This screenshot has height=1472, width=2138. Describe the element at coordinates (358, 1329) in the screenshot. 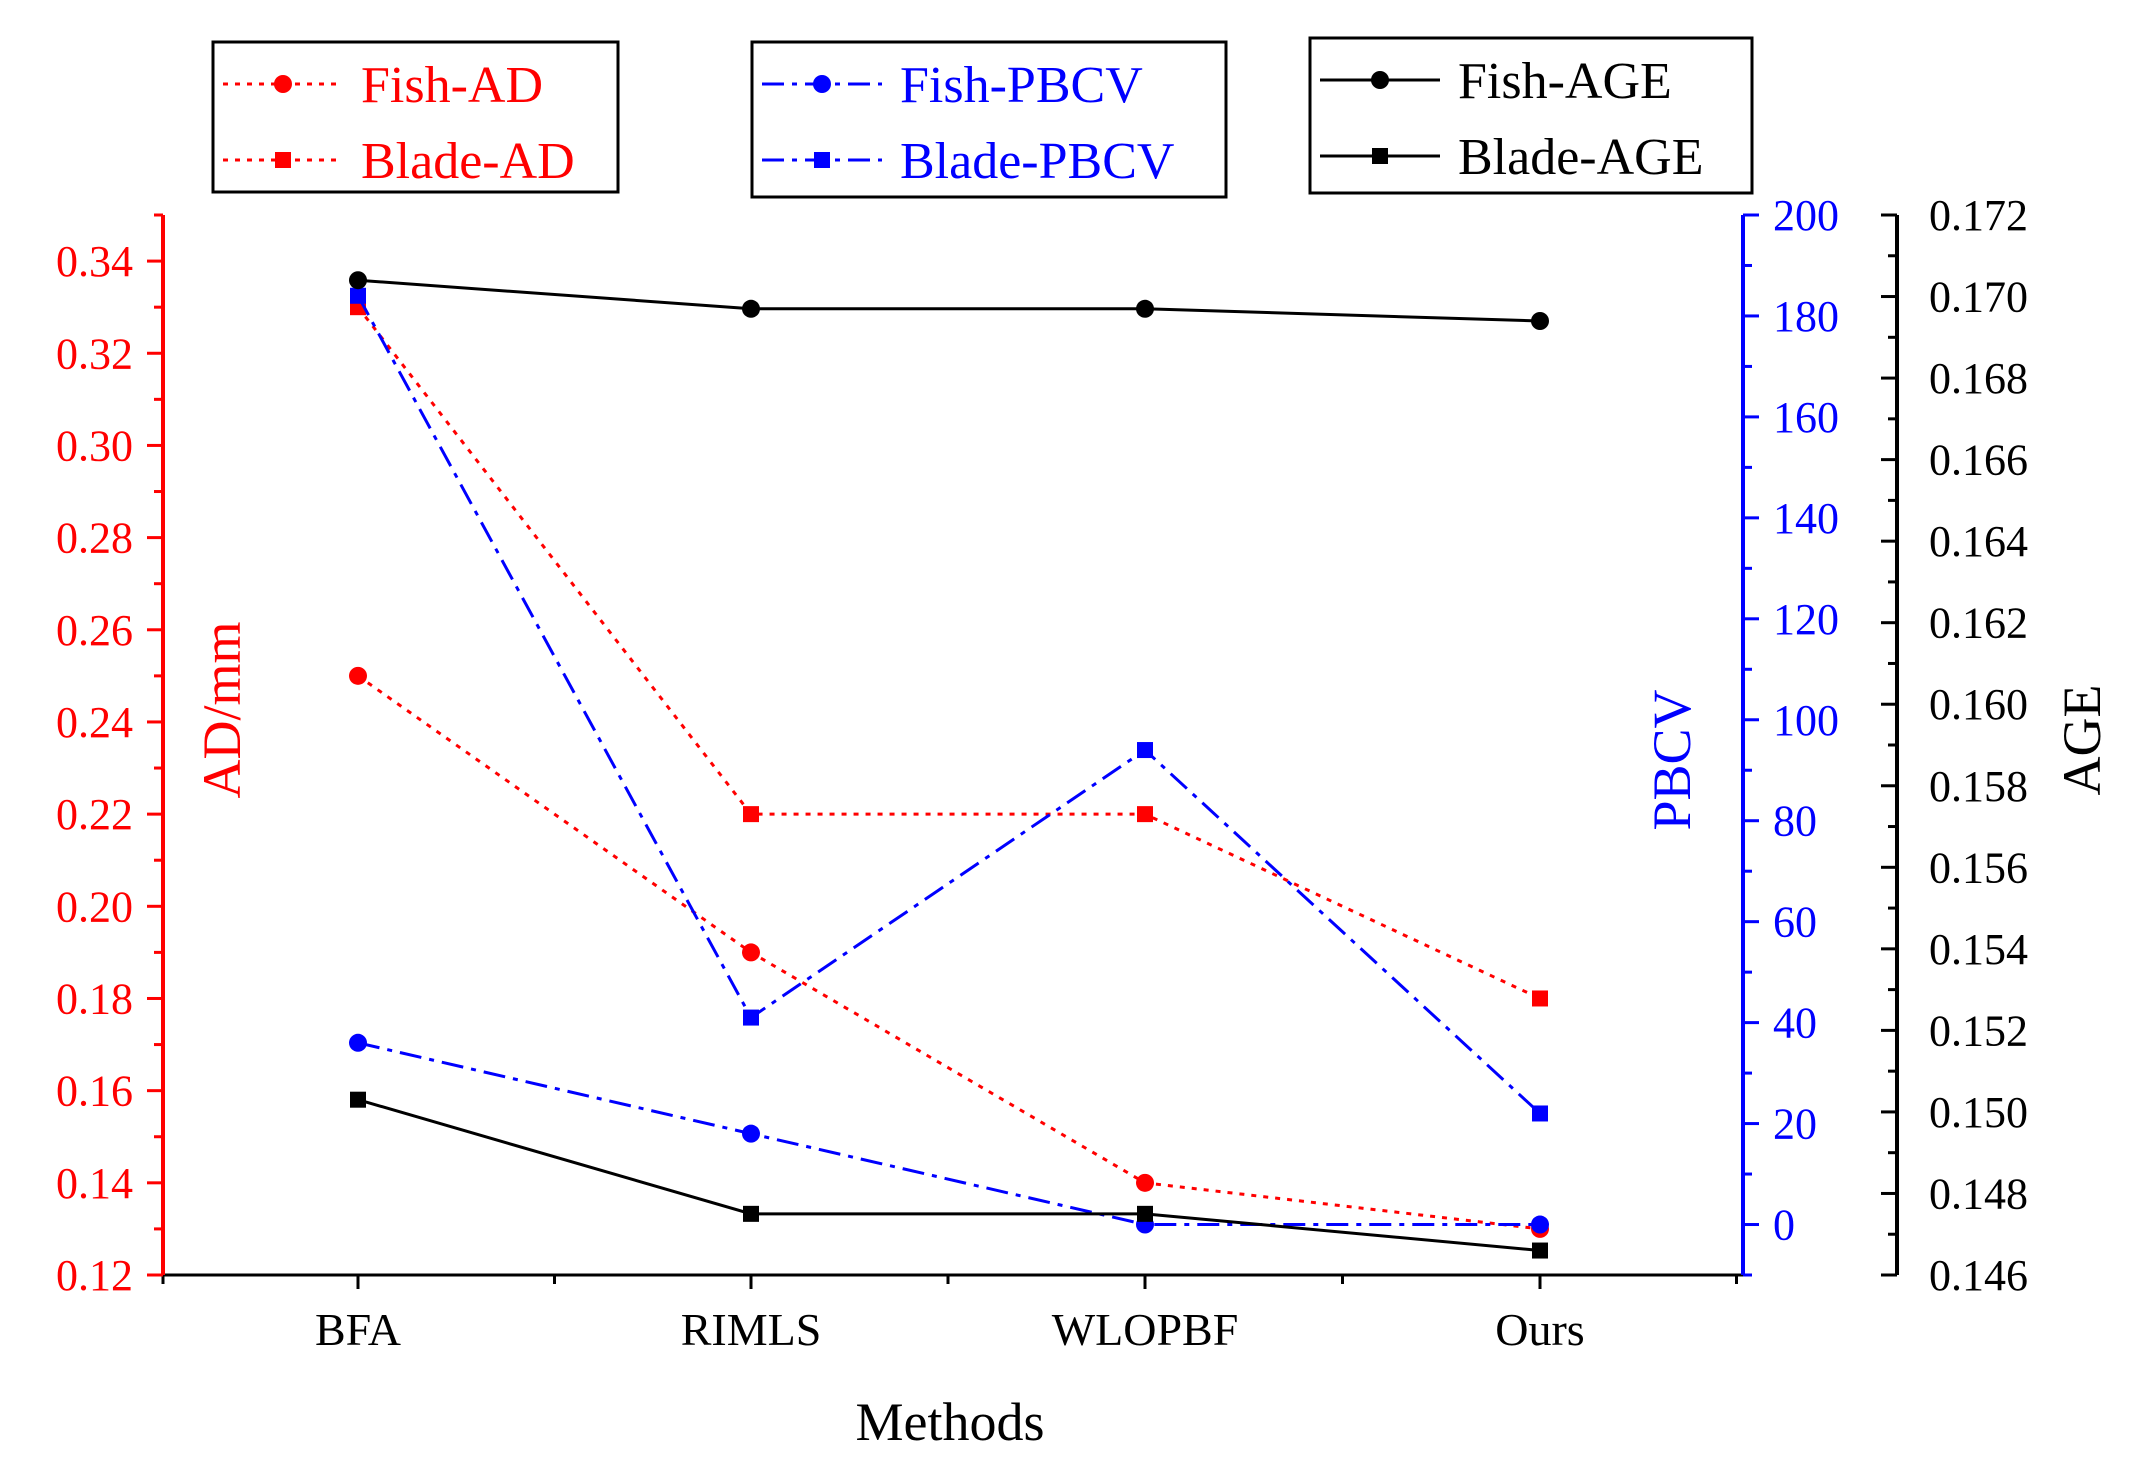

I see `x-tick-label: BFA` at that location.